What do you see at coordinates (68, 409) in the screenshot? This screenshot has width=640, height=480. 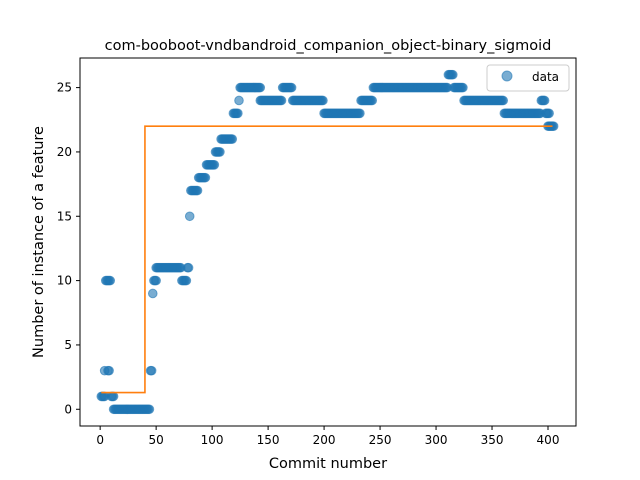 I see `y-tick-label: 0` at bounding box center [68, 409].